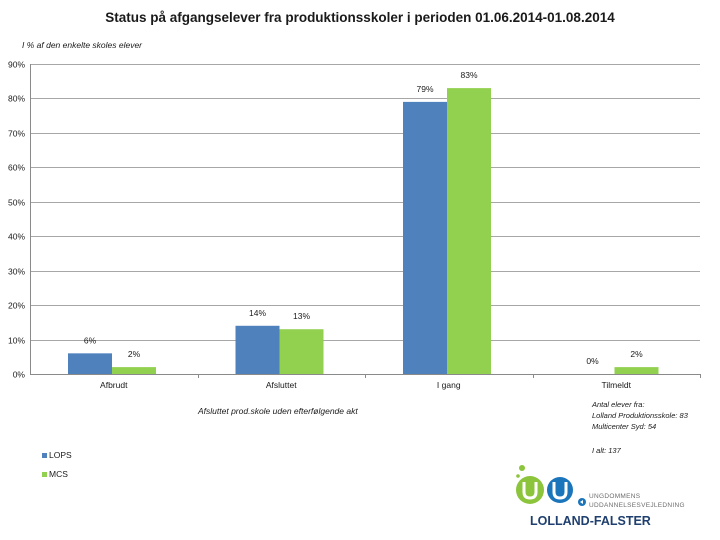 The width and height of the screenshot is (720, 540). Describe the element at coordinates (618, 404) in the screenshot. I see `counts-heading: Antal elever fra:` at that location.